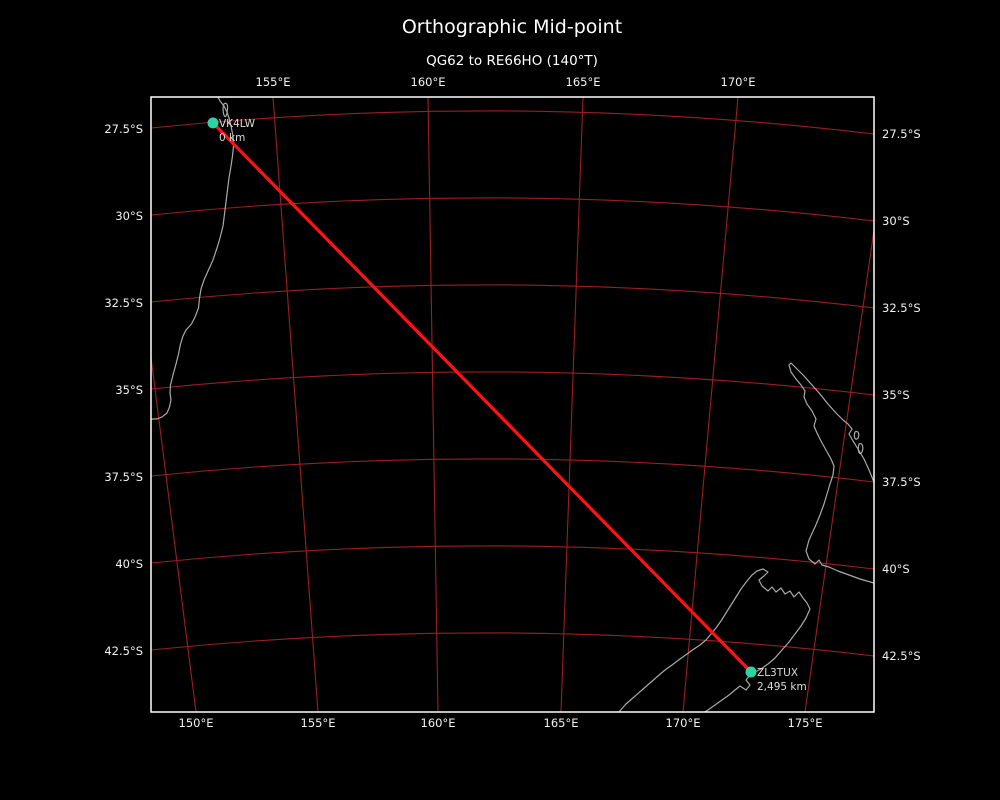 This screenshot has height=800, width=1000. I want to click on island-east-cape-icon, so click(856, 435).